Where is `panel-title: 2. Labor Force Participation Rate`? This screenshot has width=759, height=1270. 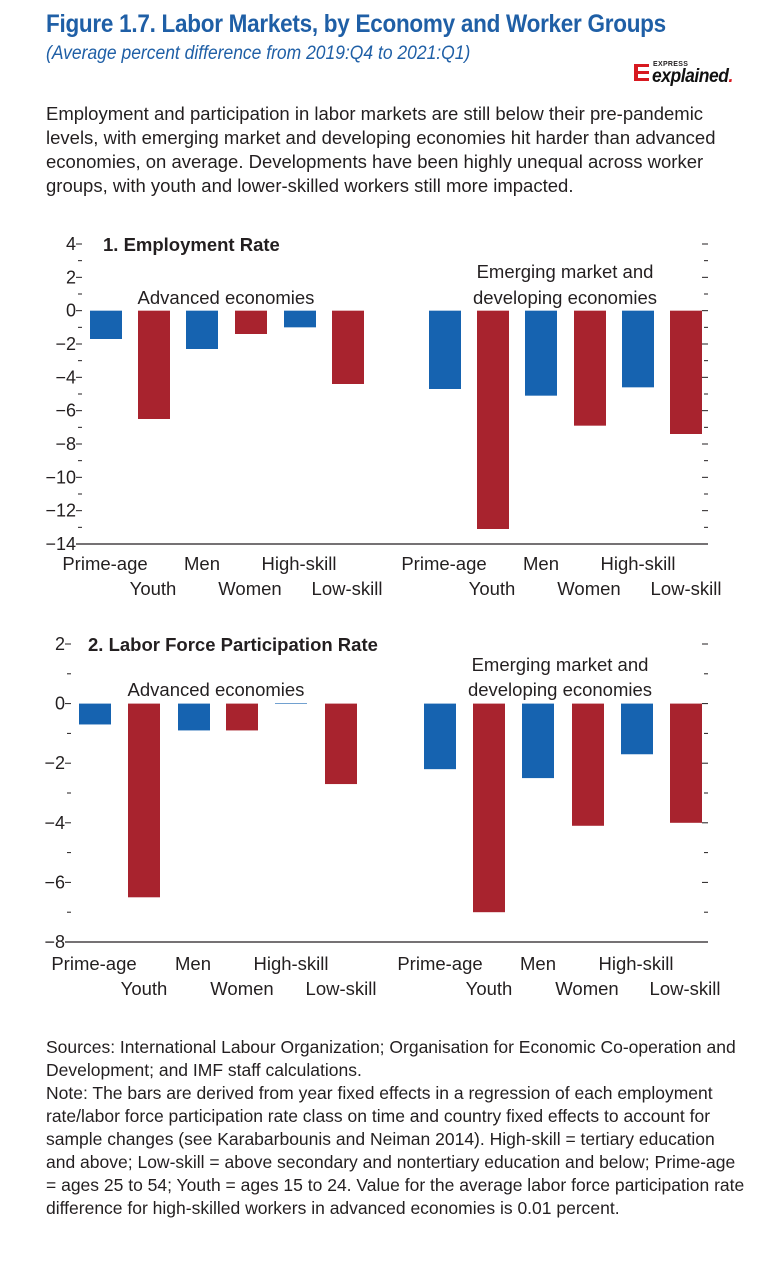 panel-title: 2. Labor Force Participation Rate is located at coordinates (233, 644).